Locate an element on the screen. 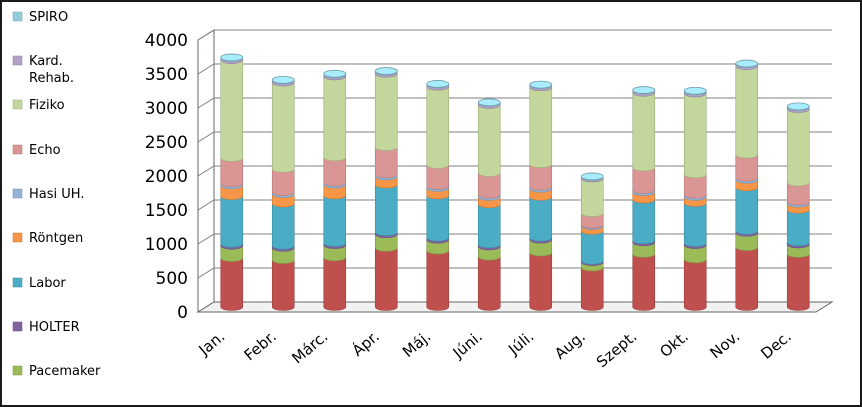 The image size is (862, 407). legend-item: HOLTER is located at coordinates (46, 327).